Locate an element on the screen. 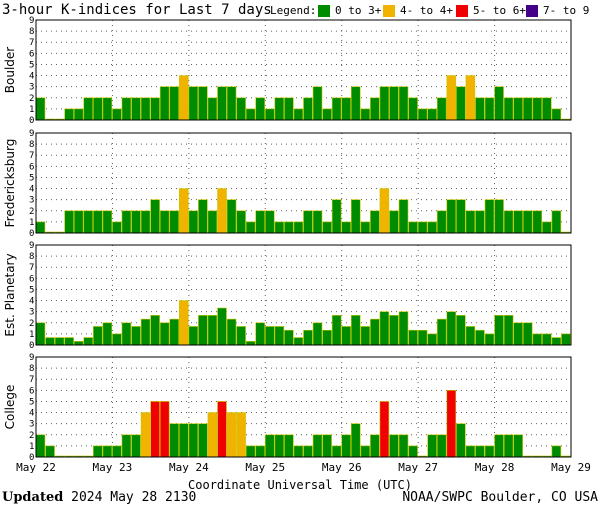  legend-swatch is located at coordinates (324, 11).